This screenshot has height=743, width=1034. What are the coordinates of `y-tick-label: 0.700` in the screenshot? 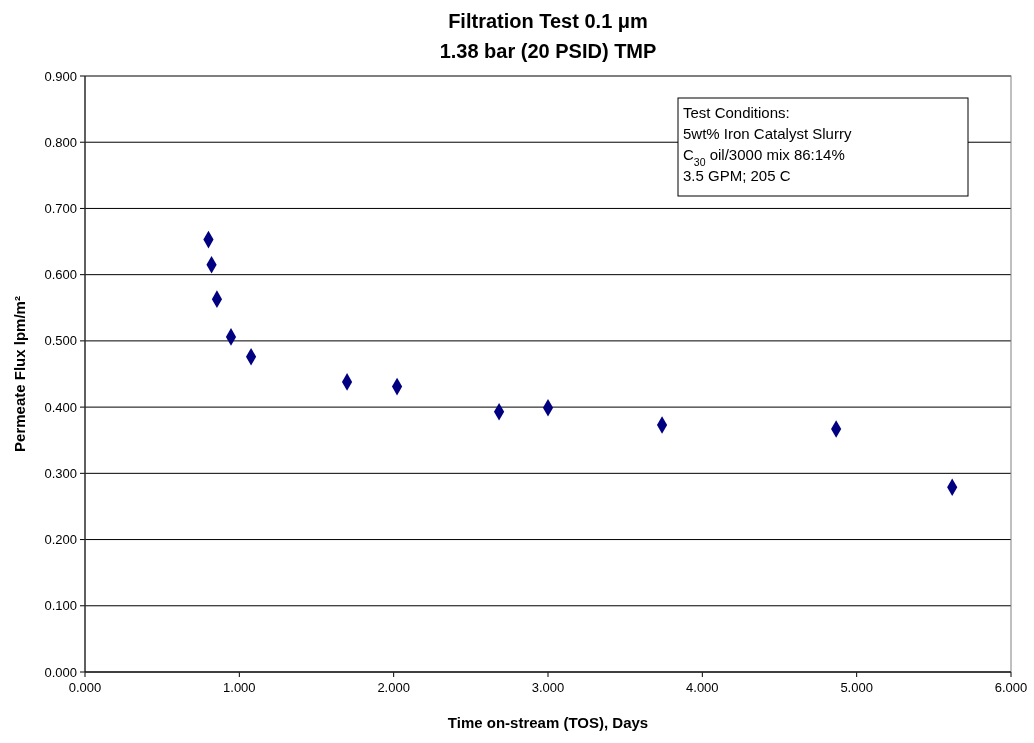 It's located at (60, 208).